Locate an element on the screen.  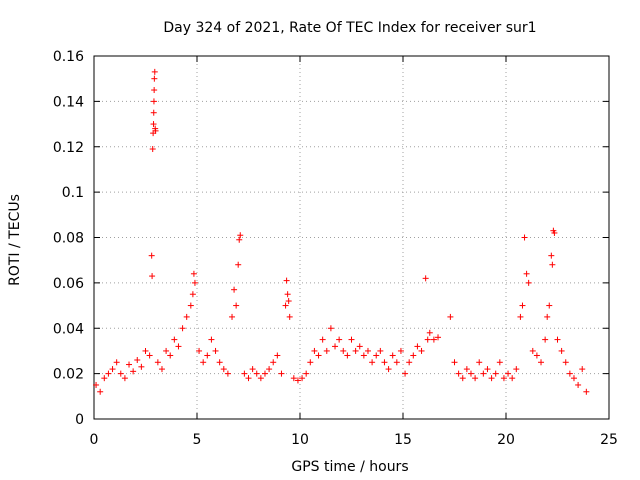
y-tick-label: 0.02 is located at coordinates (68, 375).